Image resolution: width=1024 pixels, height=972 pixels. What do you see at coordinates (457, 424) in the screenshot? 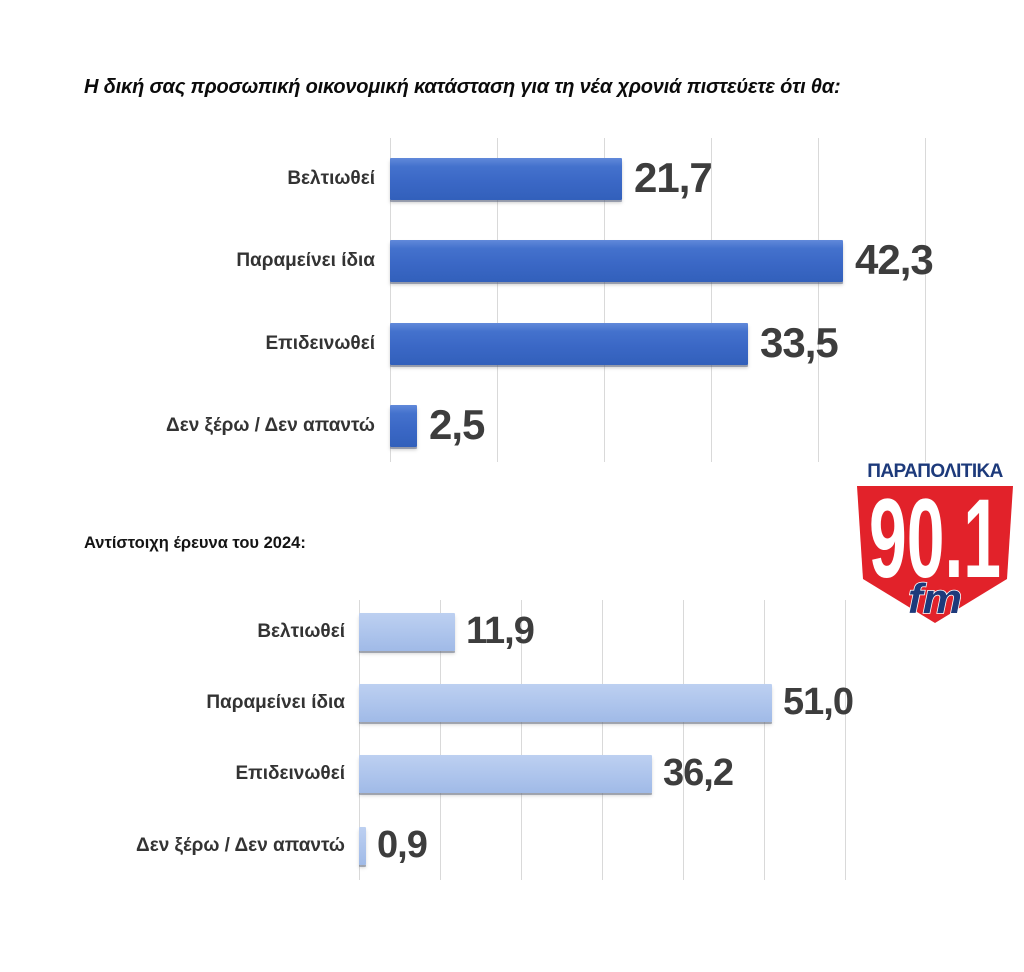
I see `value-label: 2,5` at bounding box center [457, 424].